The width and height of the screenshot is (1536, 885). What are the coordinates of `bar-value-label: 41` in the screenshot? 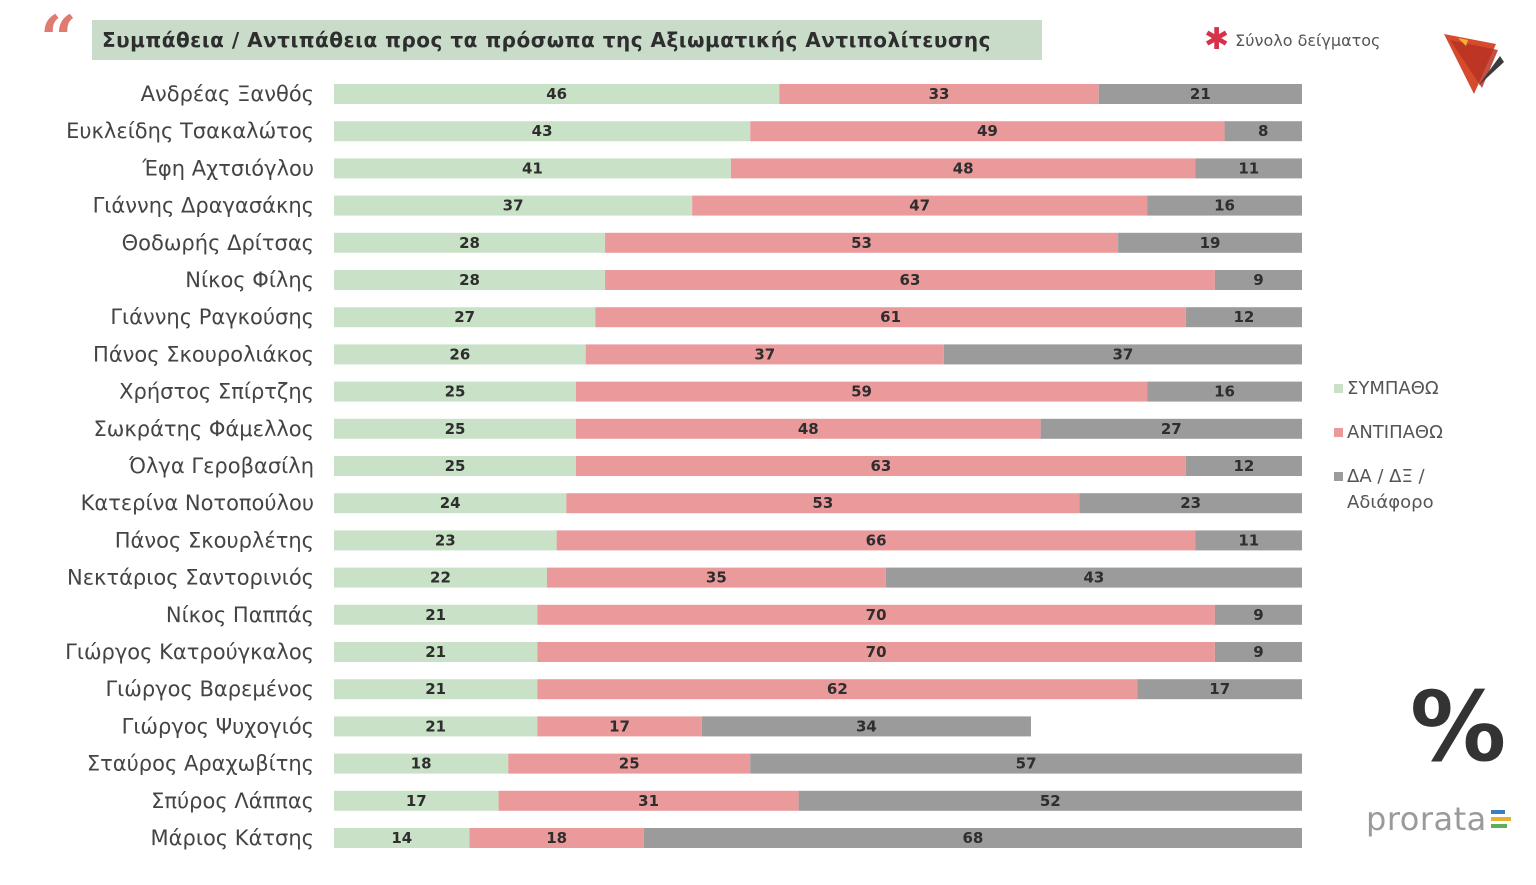 It's located at (532, 168).